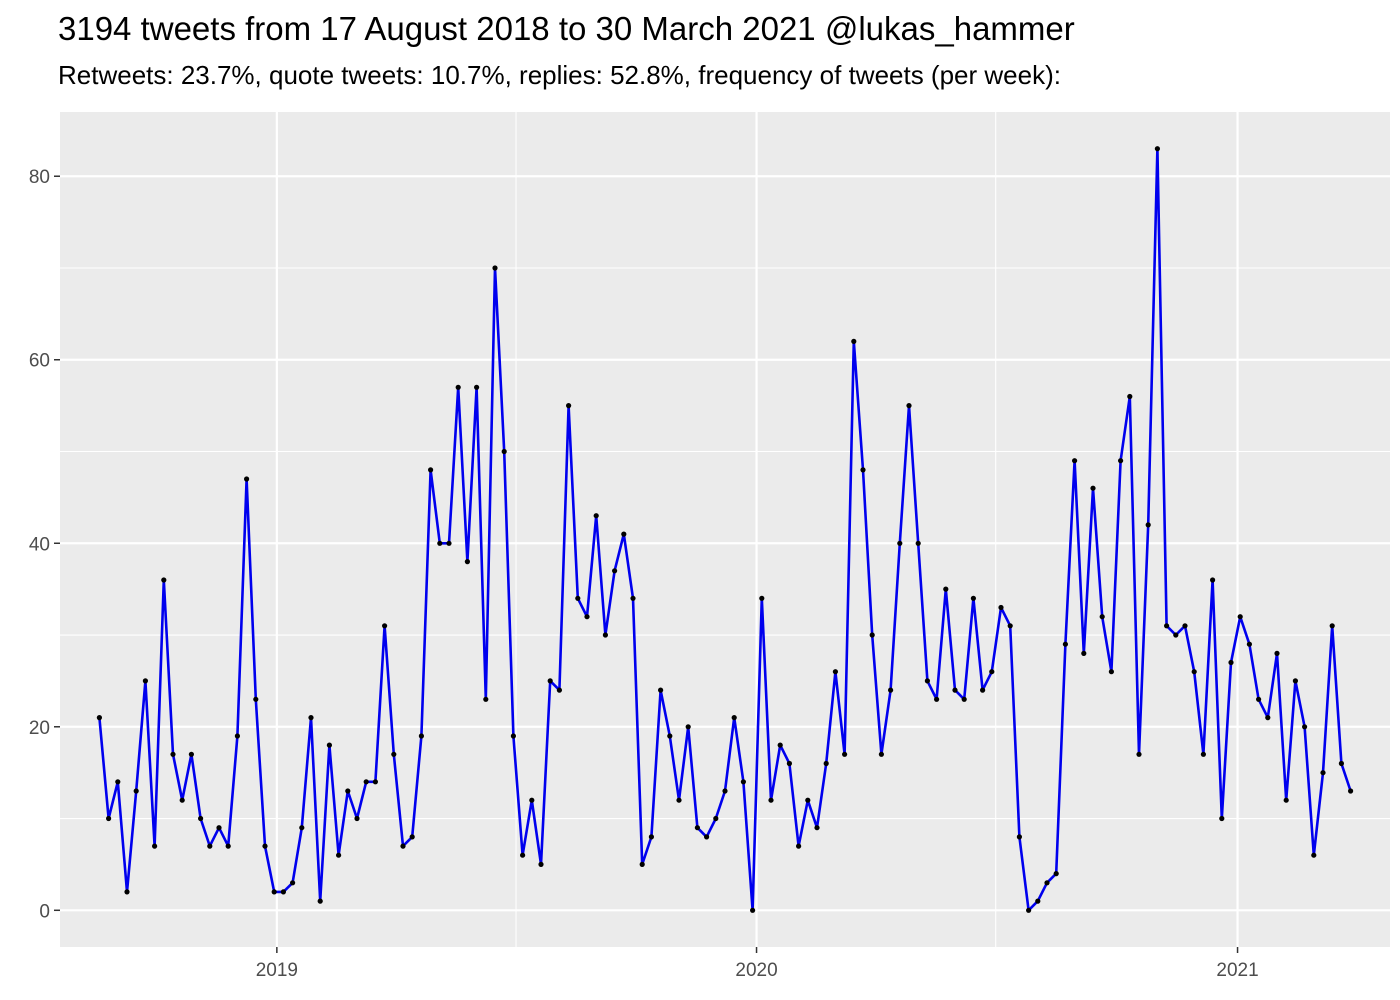 The width and height of the screenshot is (1400, 1000). Describe the element at coordinates (1237, 970) in the screenshot. I see `x-tick-label: 2021` at that location.